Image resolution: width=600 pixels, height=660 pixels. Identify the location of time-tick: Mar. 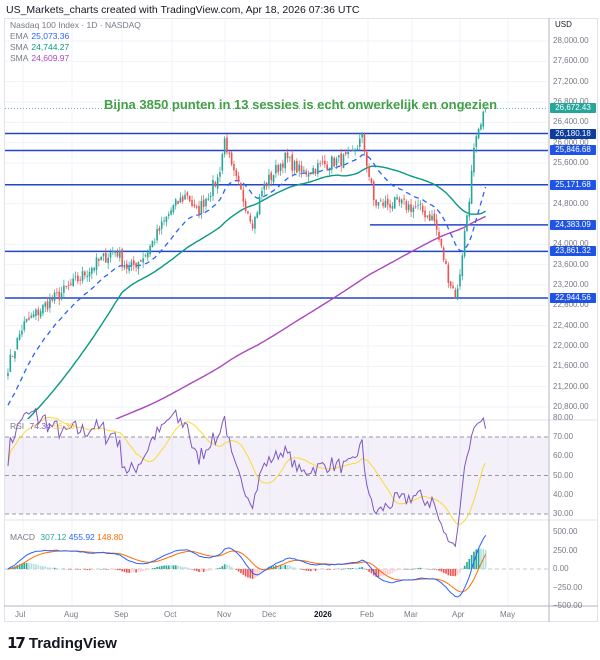
(411, 614).